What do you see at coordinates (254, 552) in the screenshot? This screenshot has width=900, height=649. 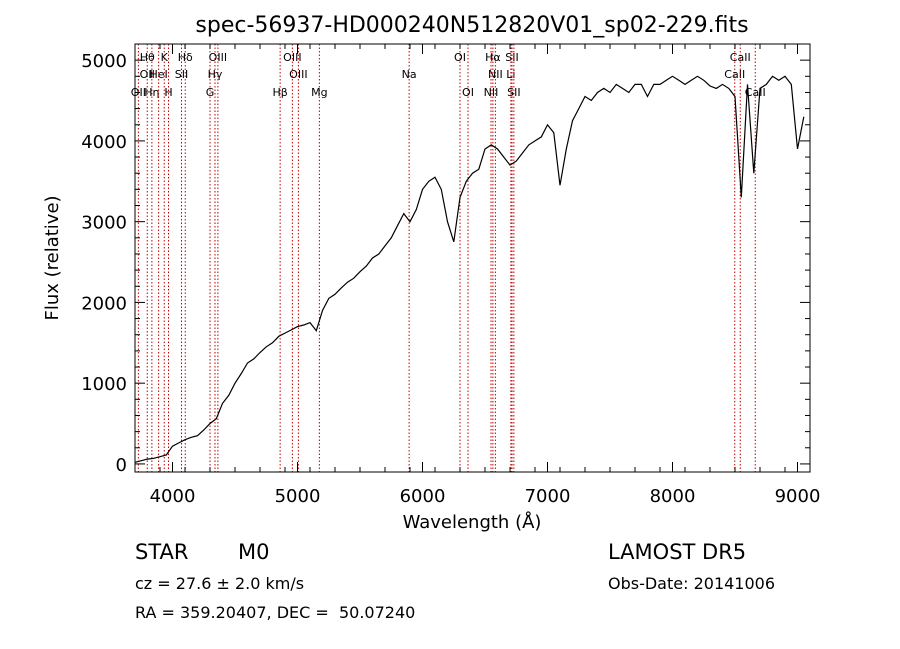 I see `object-subclass: M0` at bounding box center [254, 552].